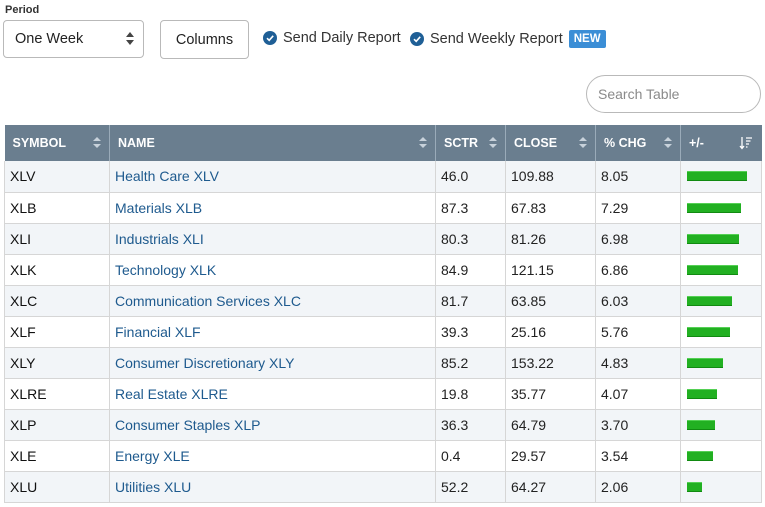  Describe the element at coordinates (272, 177) in the screenshot. I see `cell-name: Health Care XLV` at that location.